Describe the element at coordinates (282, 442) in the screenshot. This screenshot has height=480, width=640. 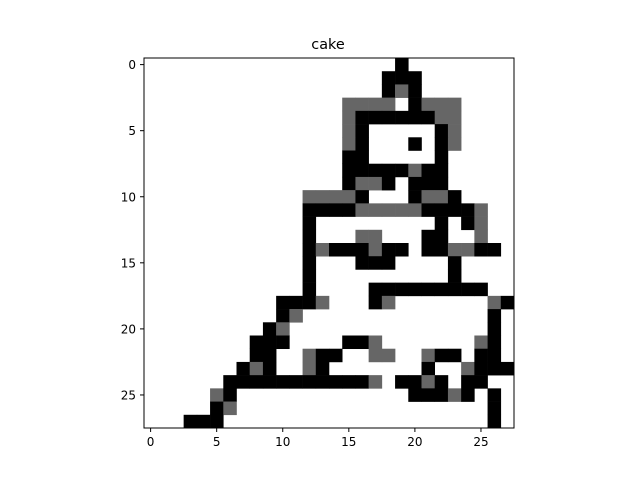
I see `x-tick-label: 10` at that location.